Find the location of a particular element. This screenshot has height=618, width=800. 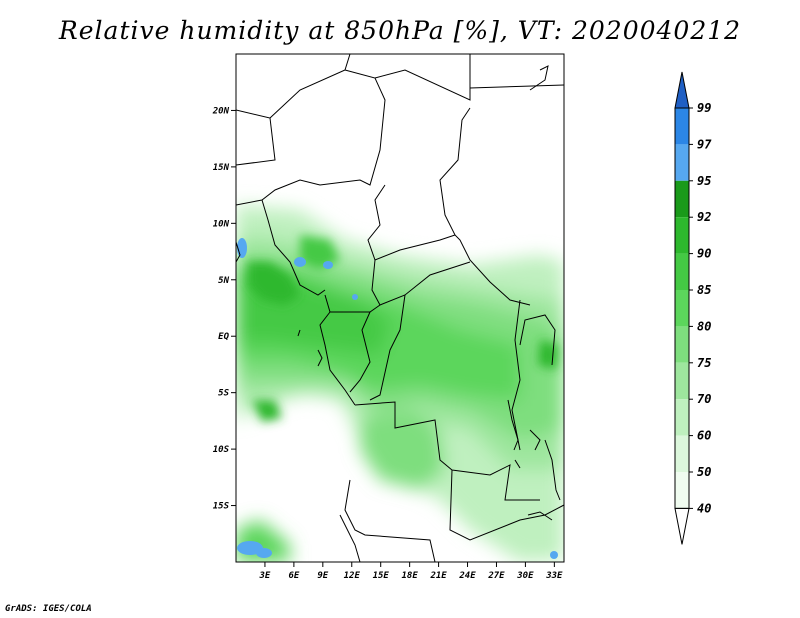

colorbar-top-cap is located at coordinates (682, 90).